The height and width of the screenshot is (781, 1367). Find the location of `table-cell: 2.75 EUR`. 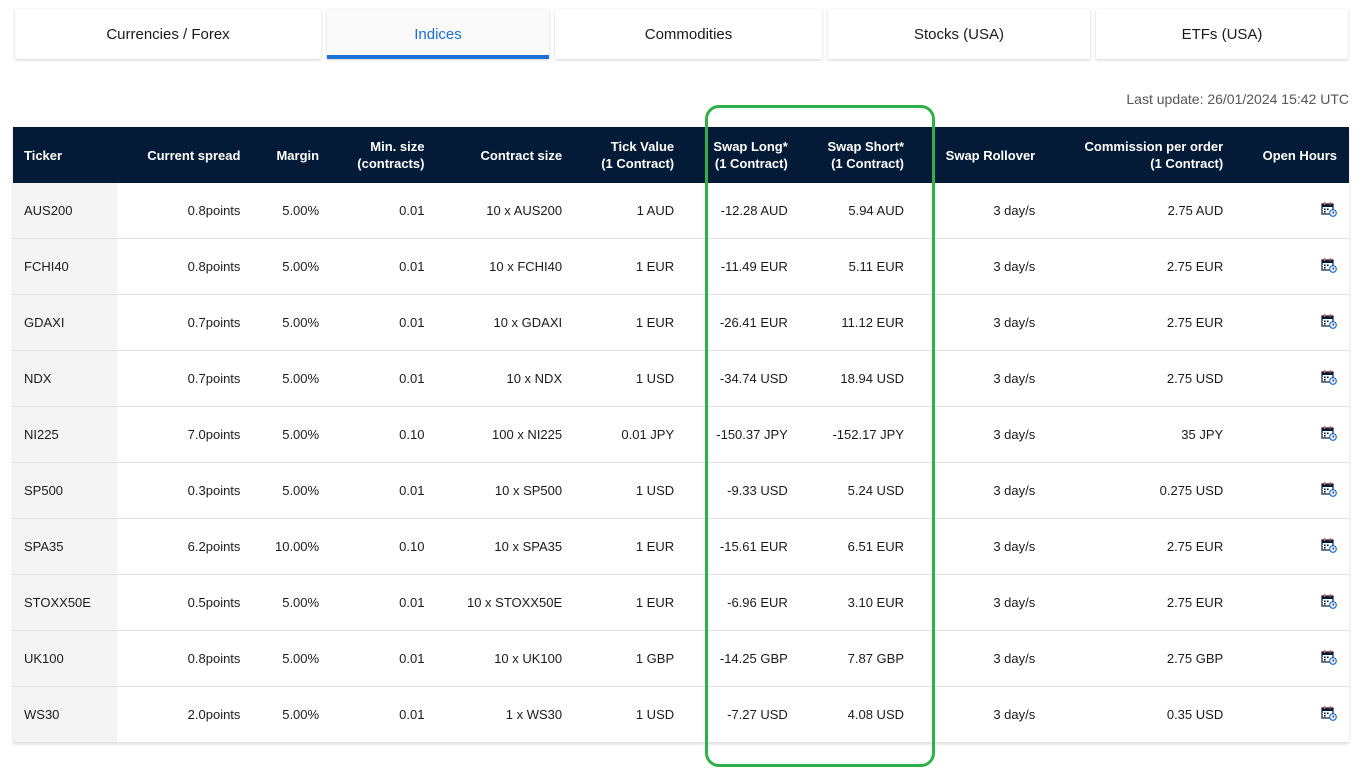

table-cell: 2.75 EUR is located at coordinates (1141, 266).